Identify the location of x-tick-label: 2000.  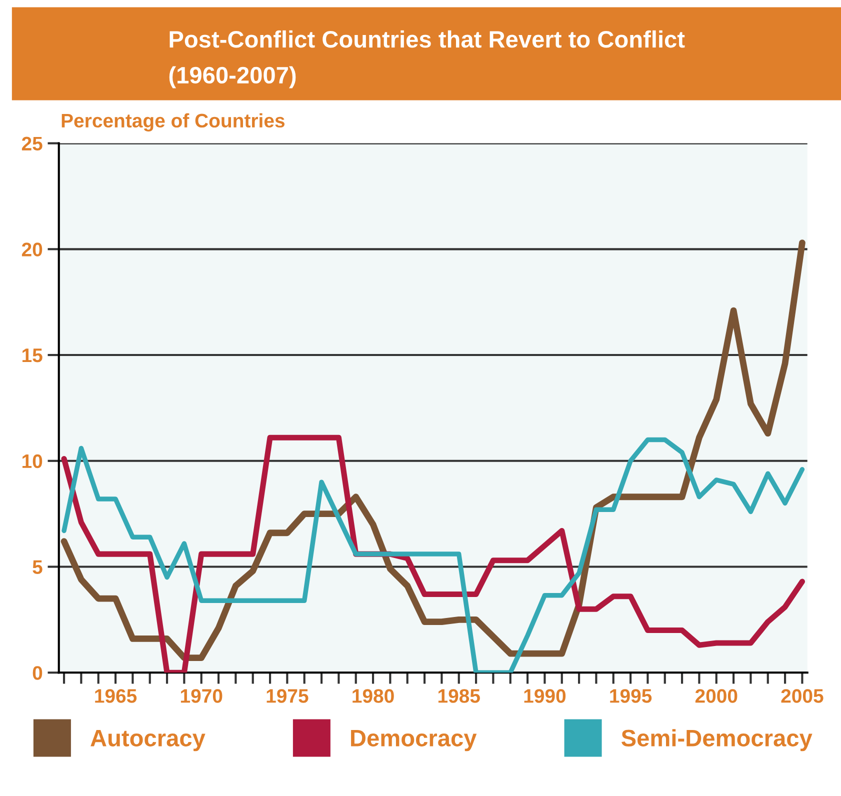
(716, 696).